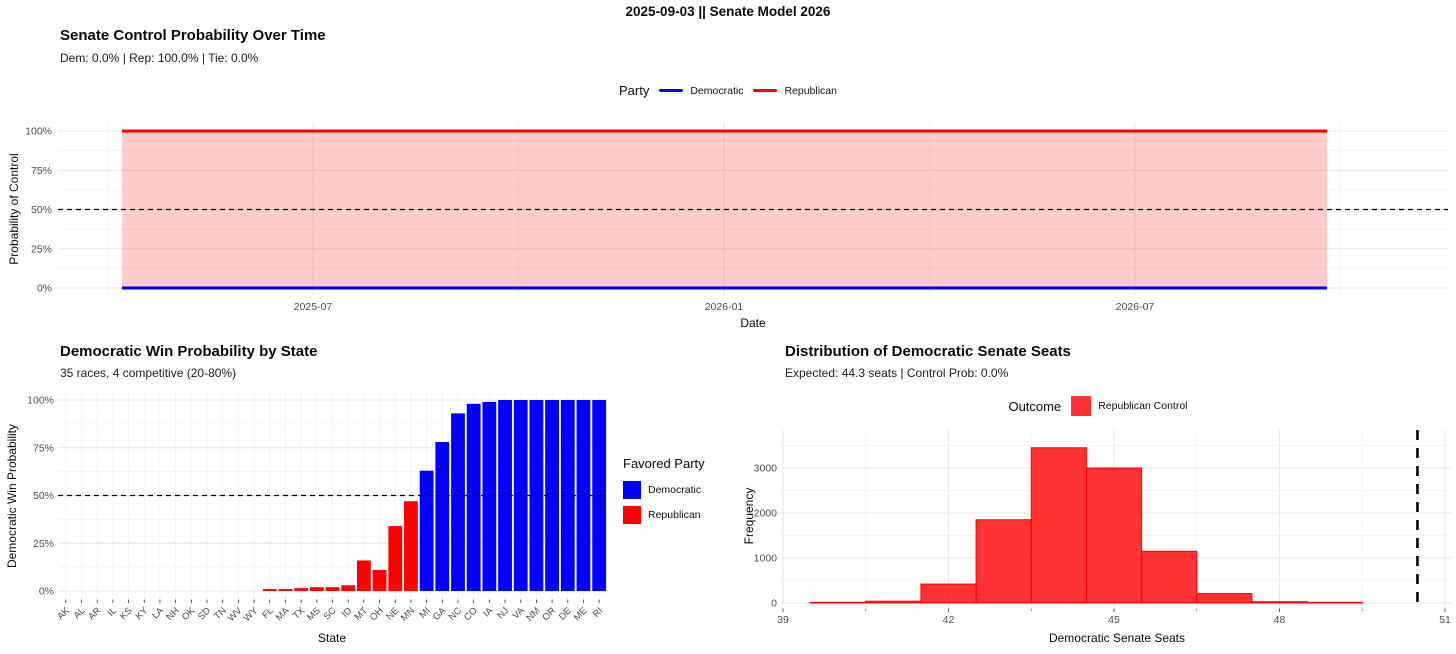 This screenshot has height=654, width=1456. Describe the element at coordinates (316, 589) in the screenshot. I see `state-bar-MS` at that location.